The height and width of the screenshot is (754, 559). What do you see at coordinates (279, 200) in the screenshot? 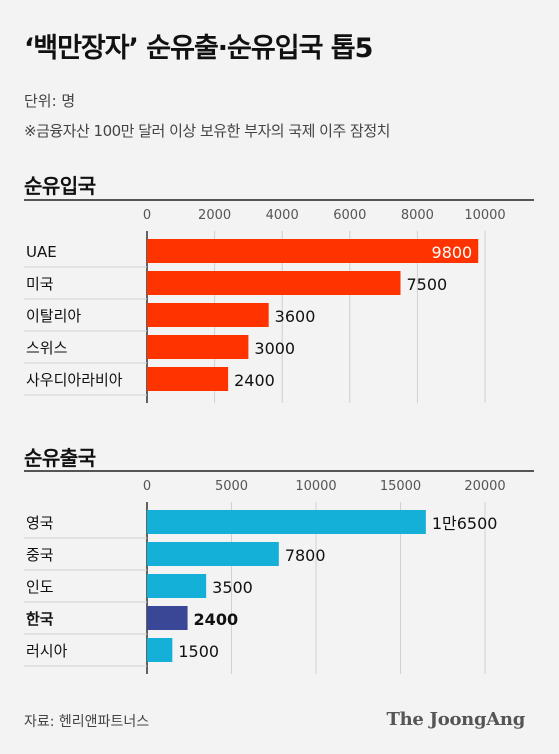
I see `inflow-section-rule` at bounding box center [279, 200].